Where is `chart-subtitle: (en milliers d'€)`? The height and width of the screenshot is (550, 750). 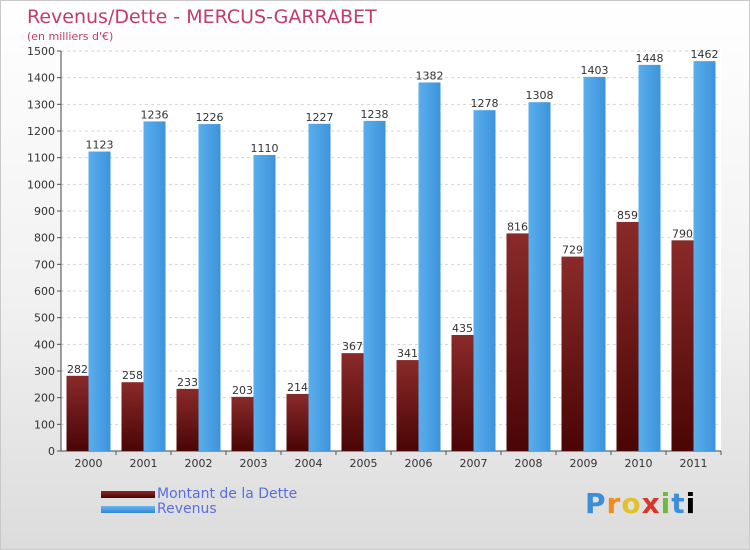 chart-subtitle: (en milliers d'€) is located at coordinates (70, 36).